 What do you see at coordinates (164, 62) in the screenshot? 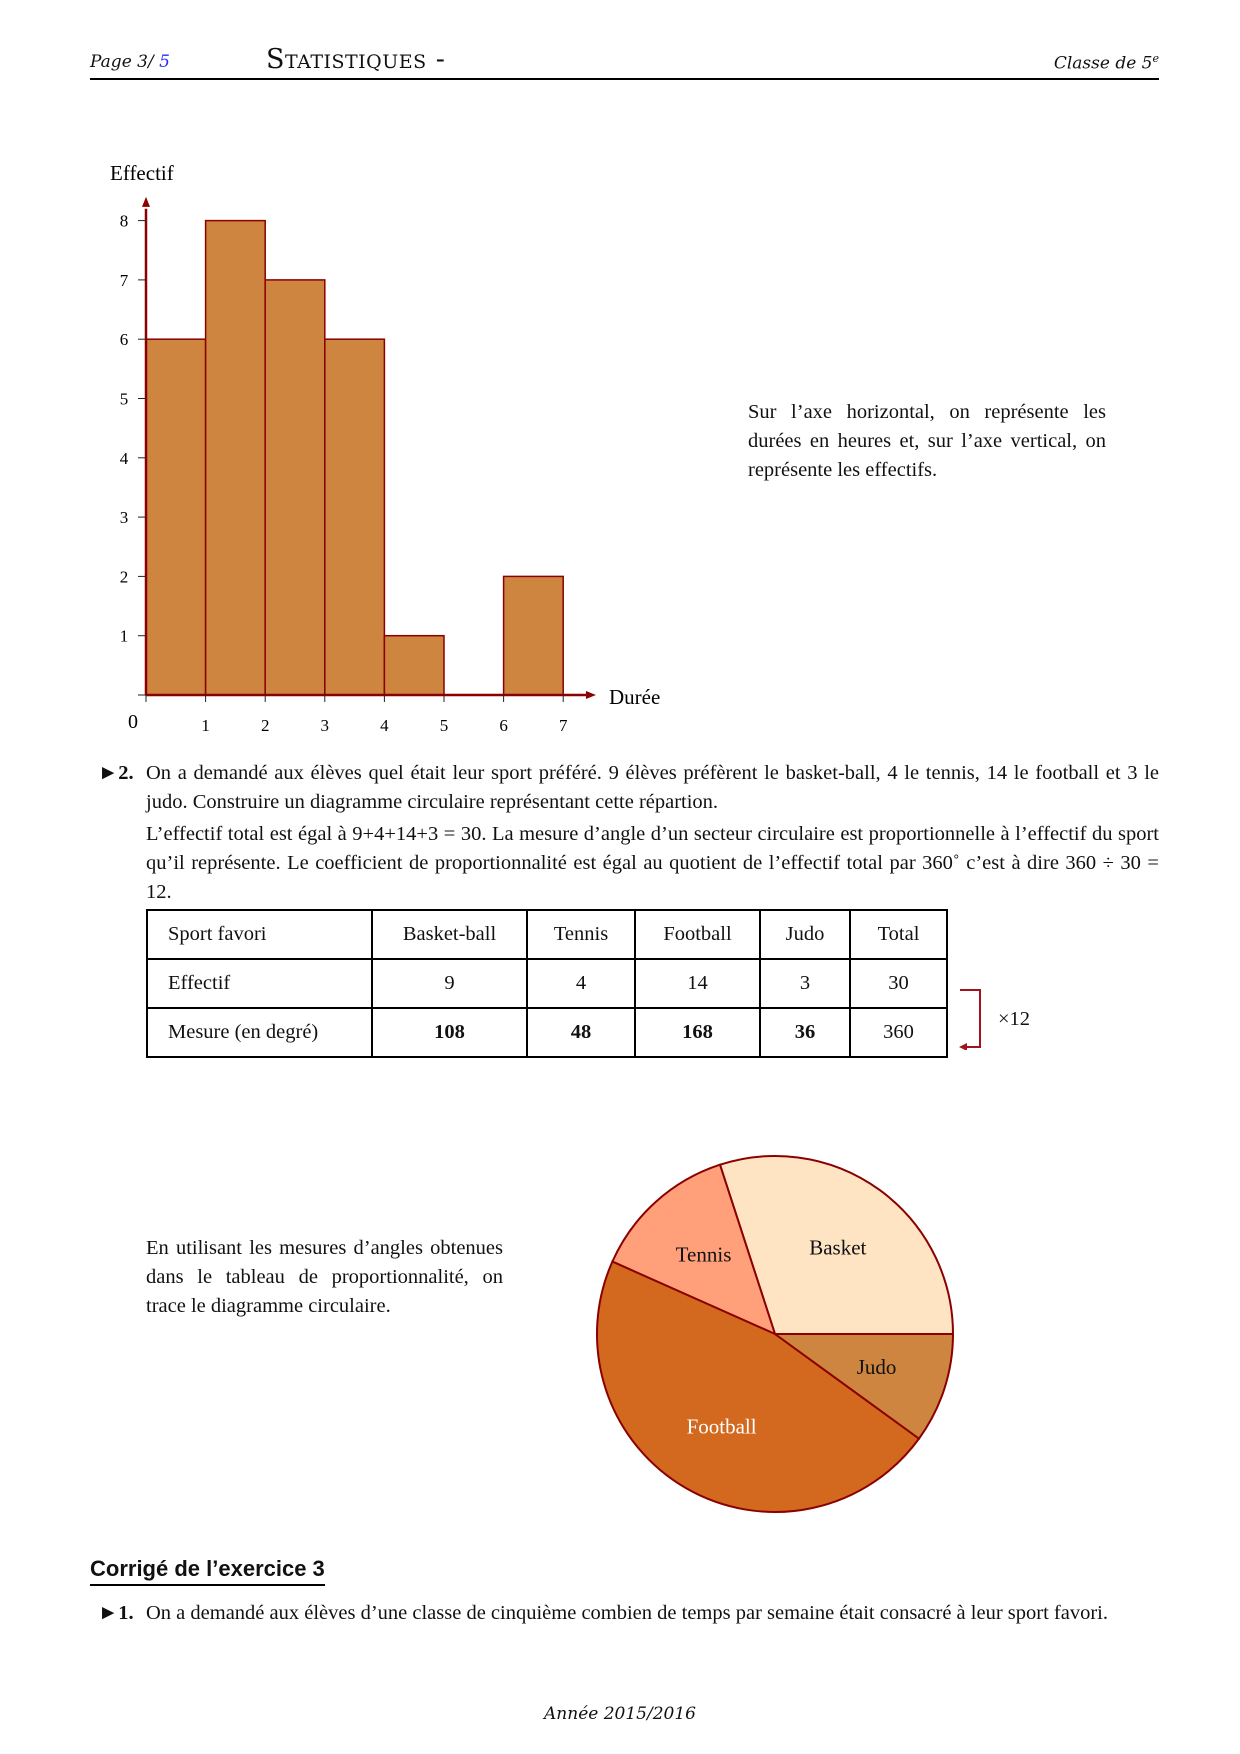
I see `page-total-link: 5` at bounding box center [164, 62].